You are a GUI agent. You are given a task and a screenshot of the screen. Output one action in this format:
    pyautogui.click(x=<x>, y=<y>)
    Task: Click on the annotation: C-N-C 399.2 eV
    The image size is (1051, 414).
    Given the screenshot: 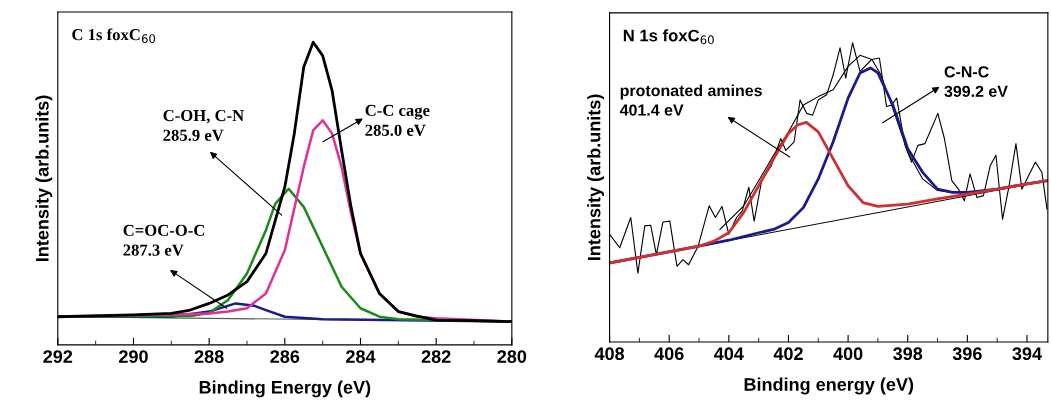 What is the action you would take?
    pyautogui.click(x=976, y=82)
    